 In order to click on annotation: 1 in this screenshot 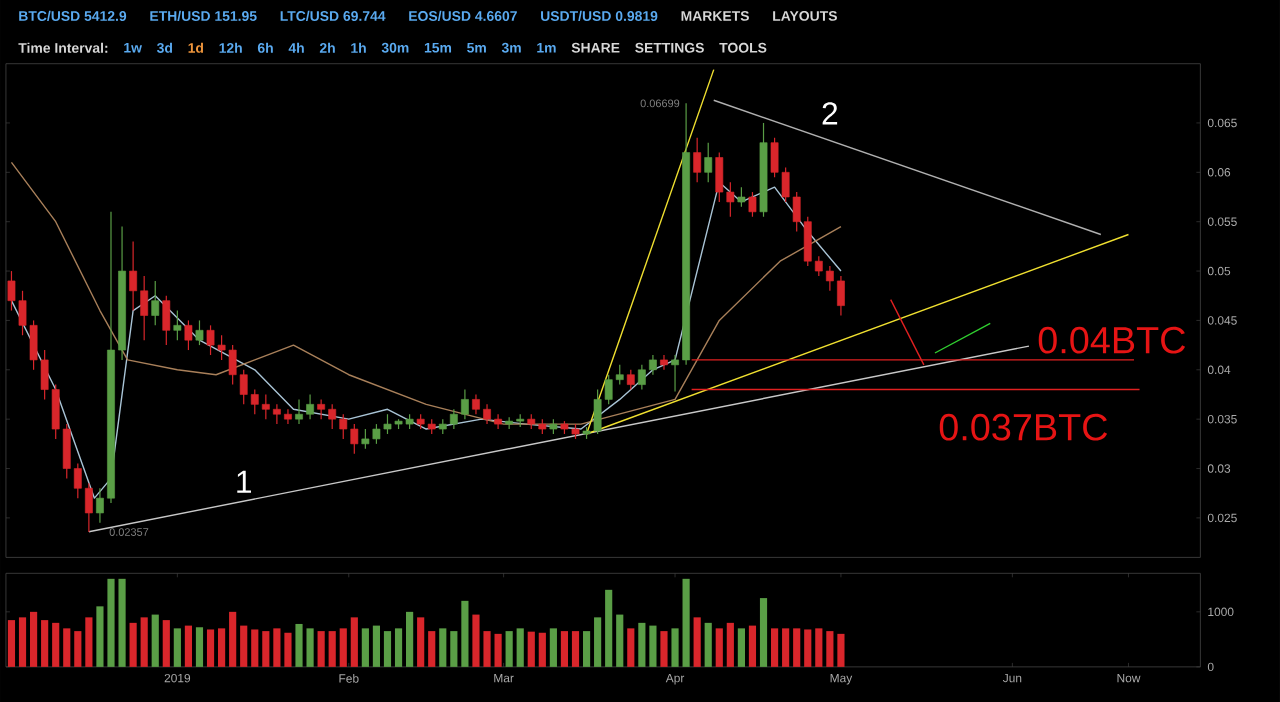, I will do `click(244, 481)`.